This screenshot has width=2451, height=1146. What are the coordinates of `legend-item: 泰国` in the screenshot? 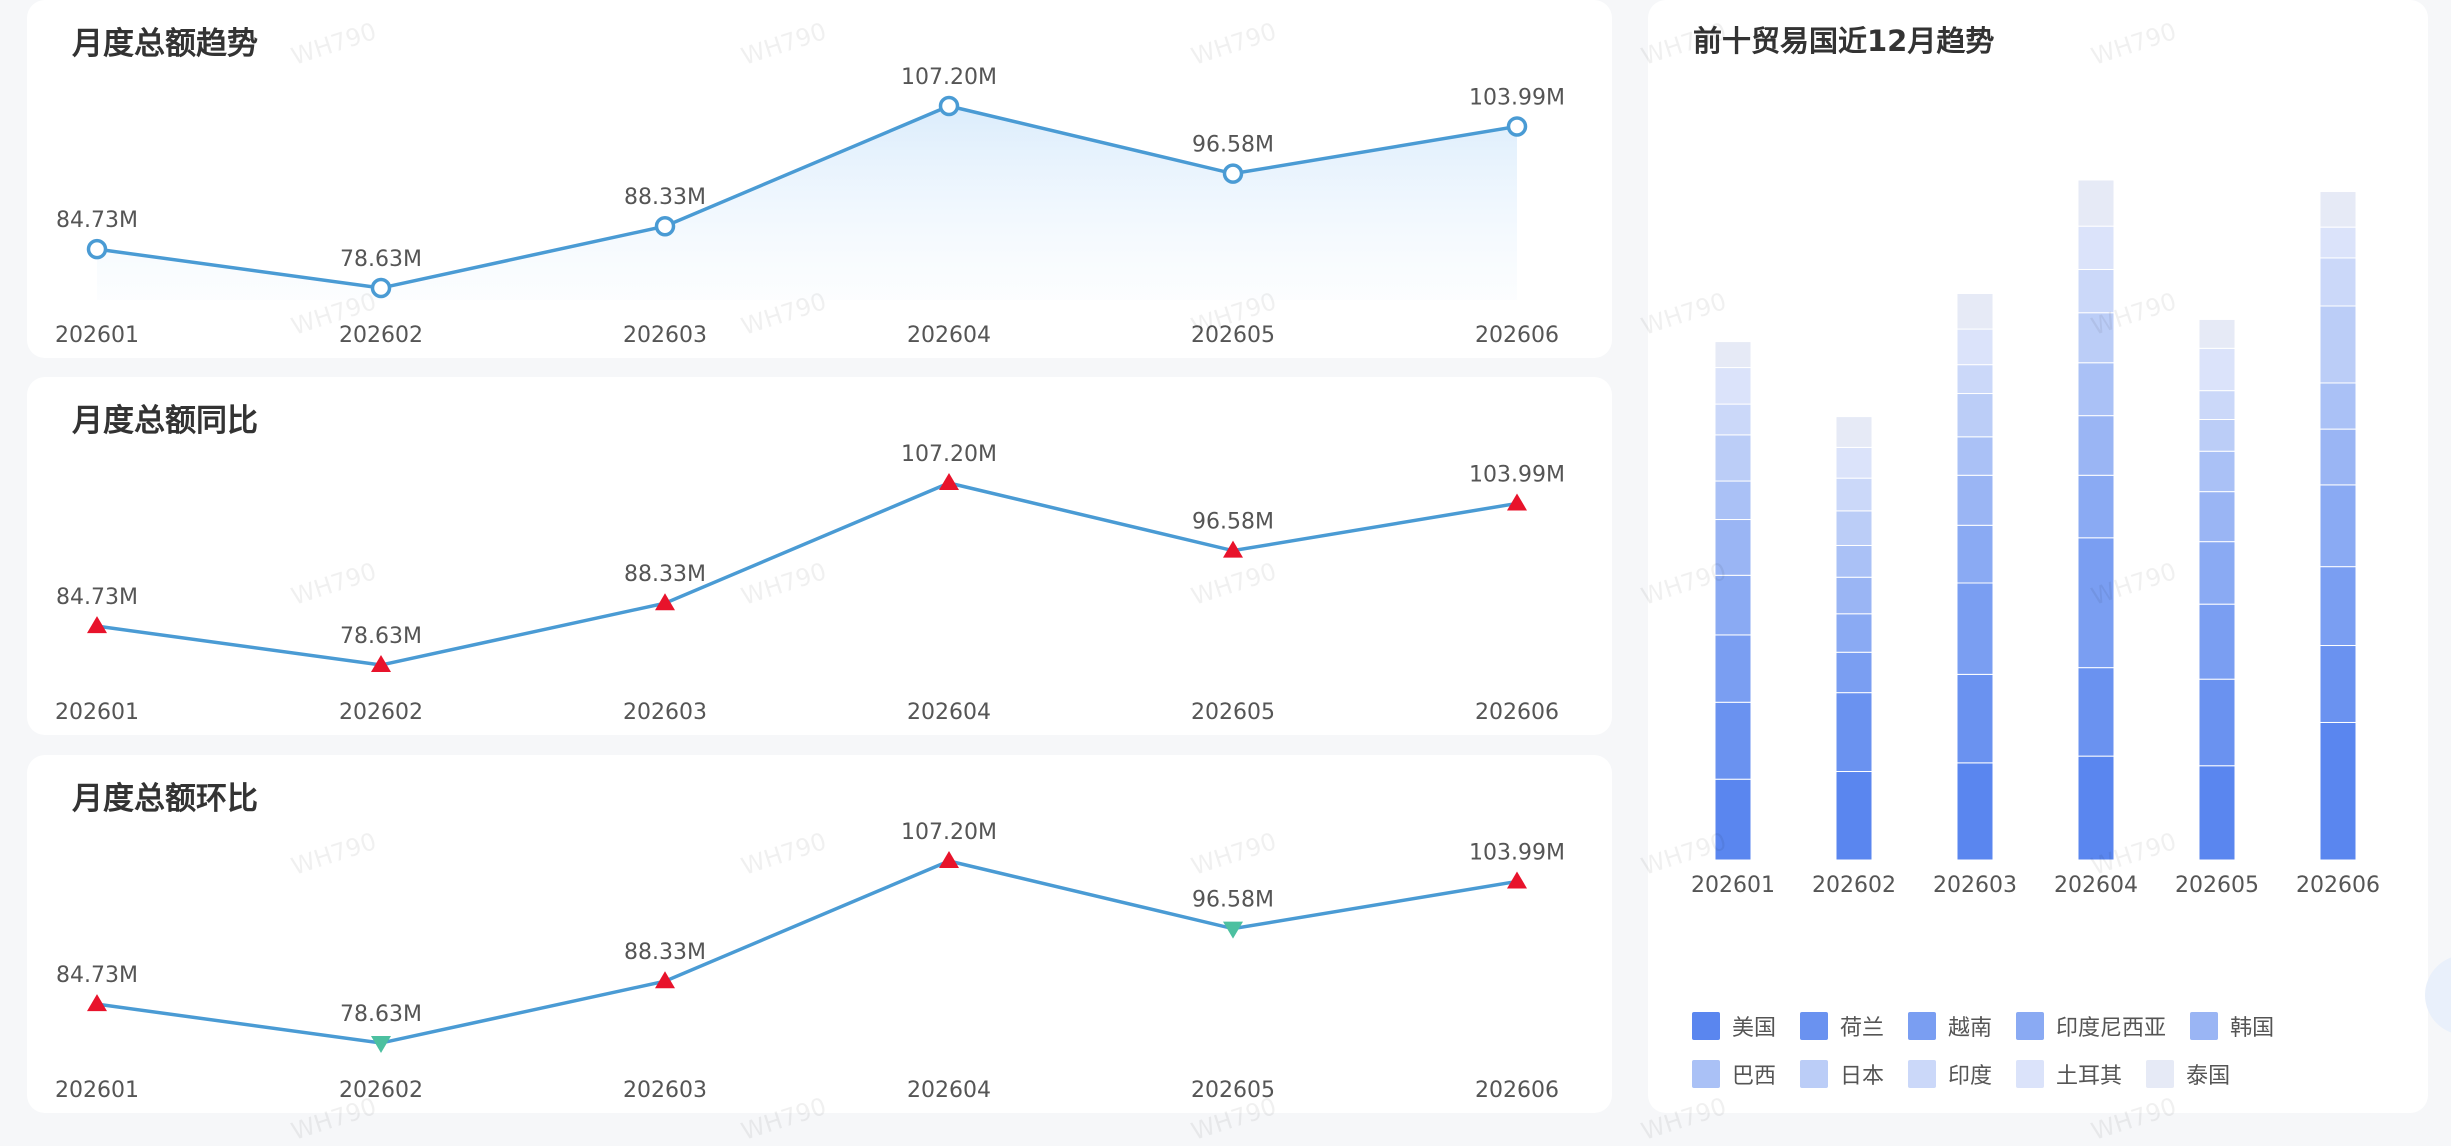 It's located at (2188, 1074).